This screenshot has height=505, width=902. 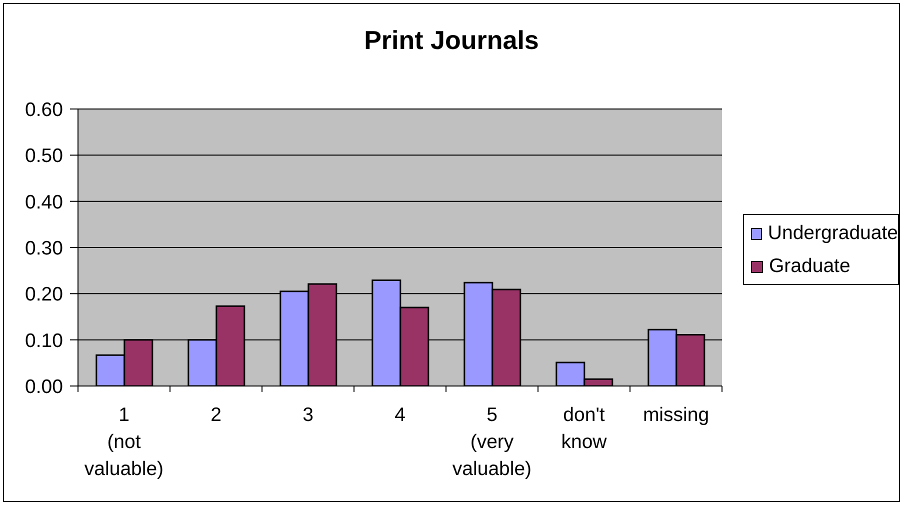 I want to click on y-tick-label: 0.00, so click(x=44, y=387).